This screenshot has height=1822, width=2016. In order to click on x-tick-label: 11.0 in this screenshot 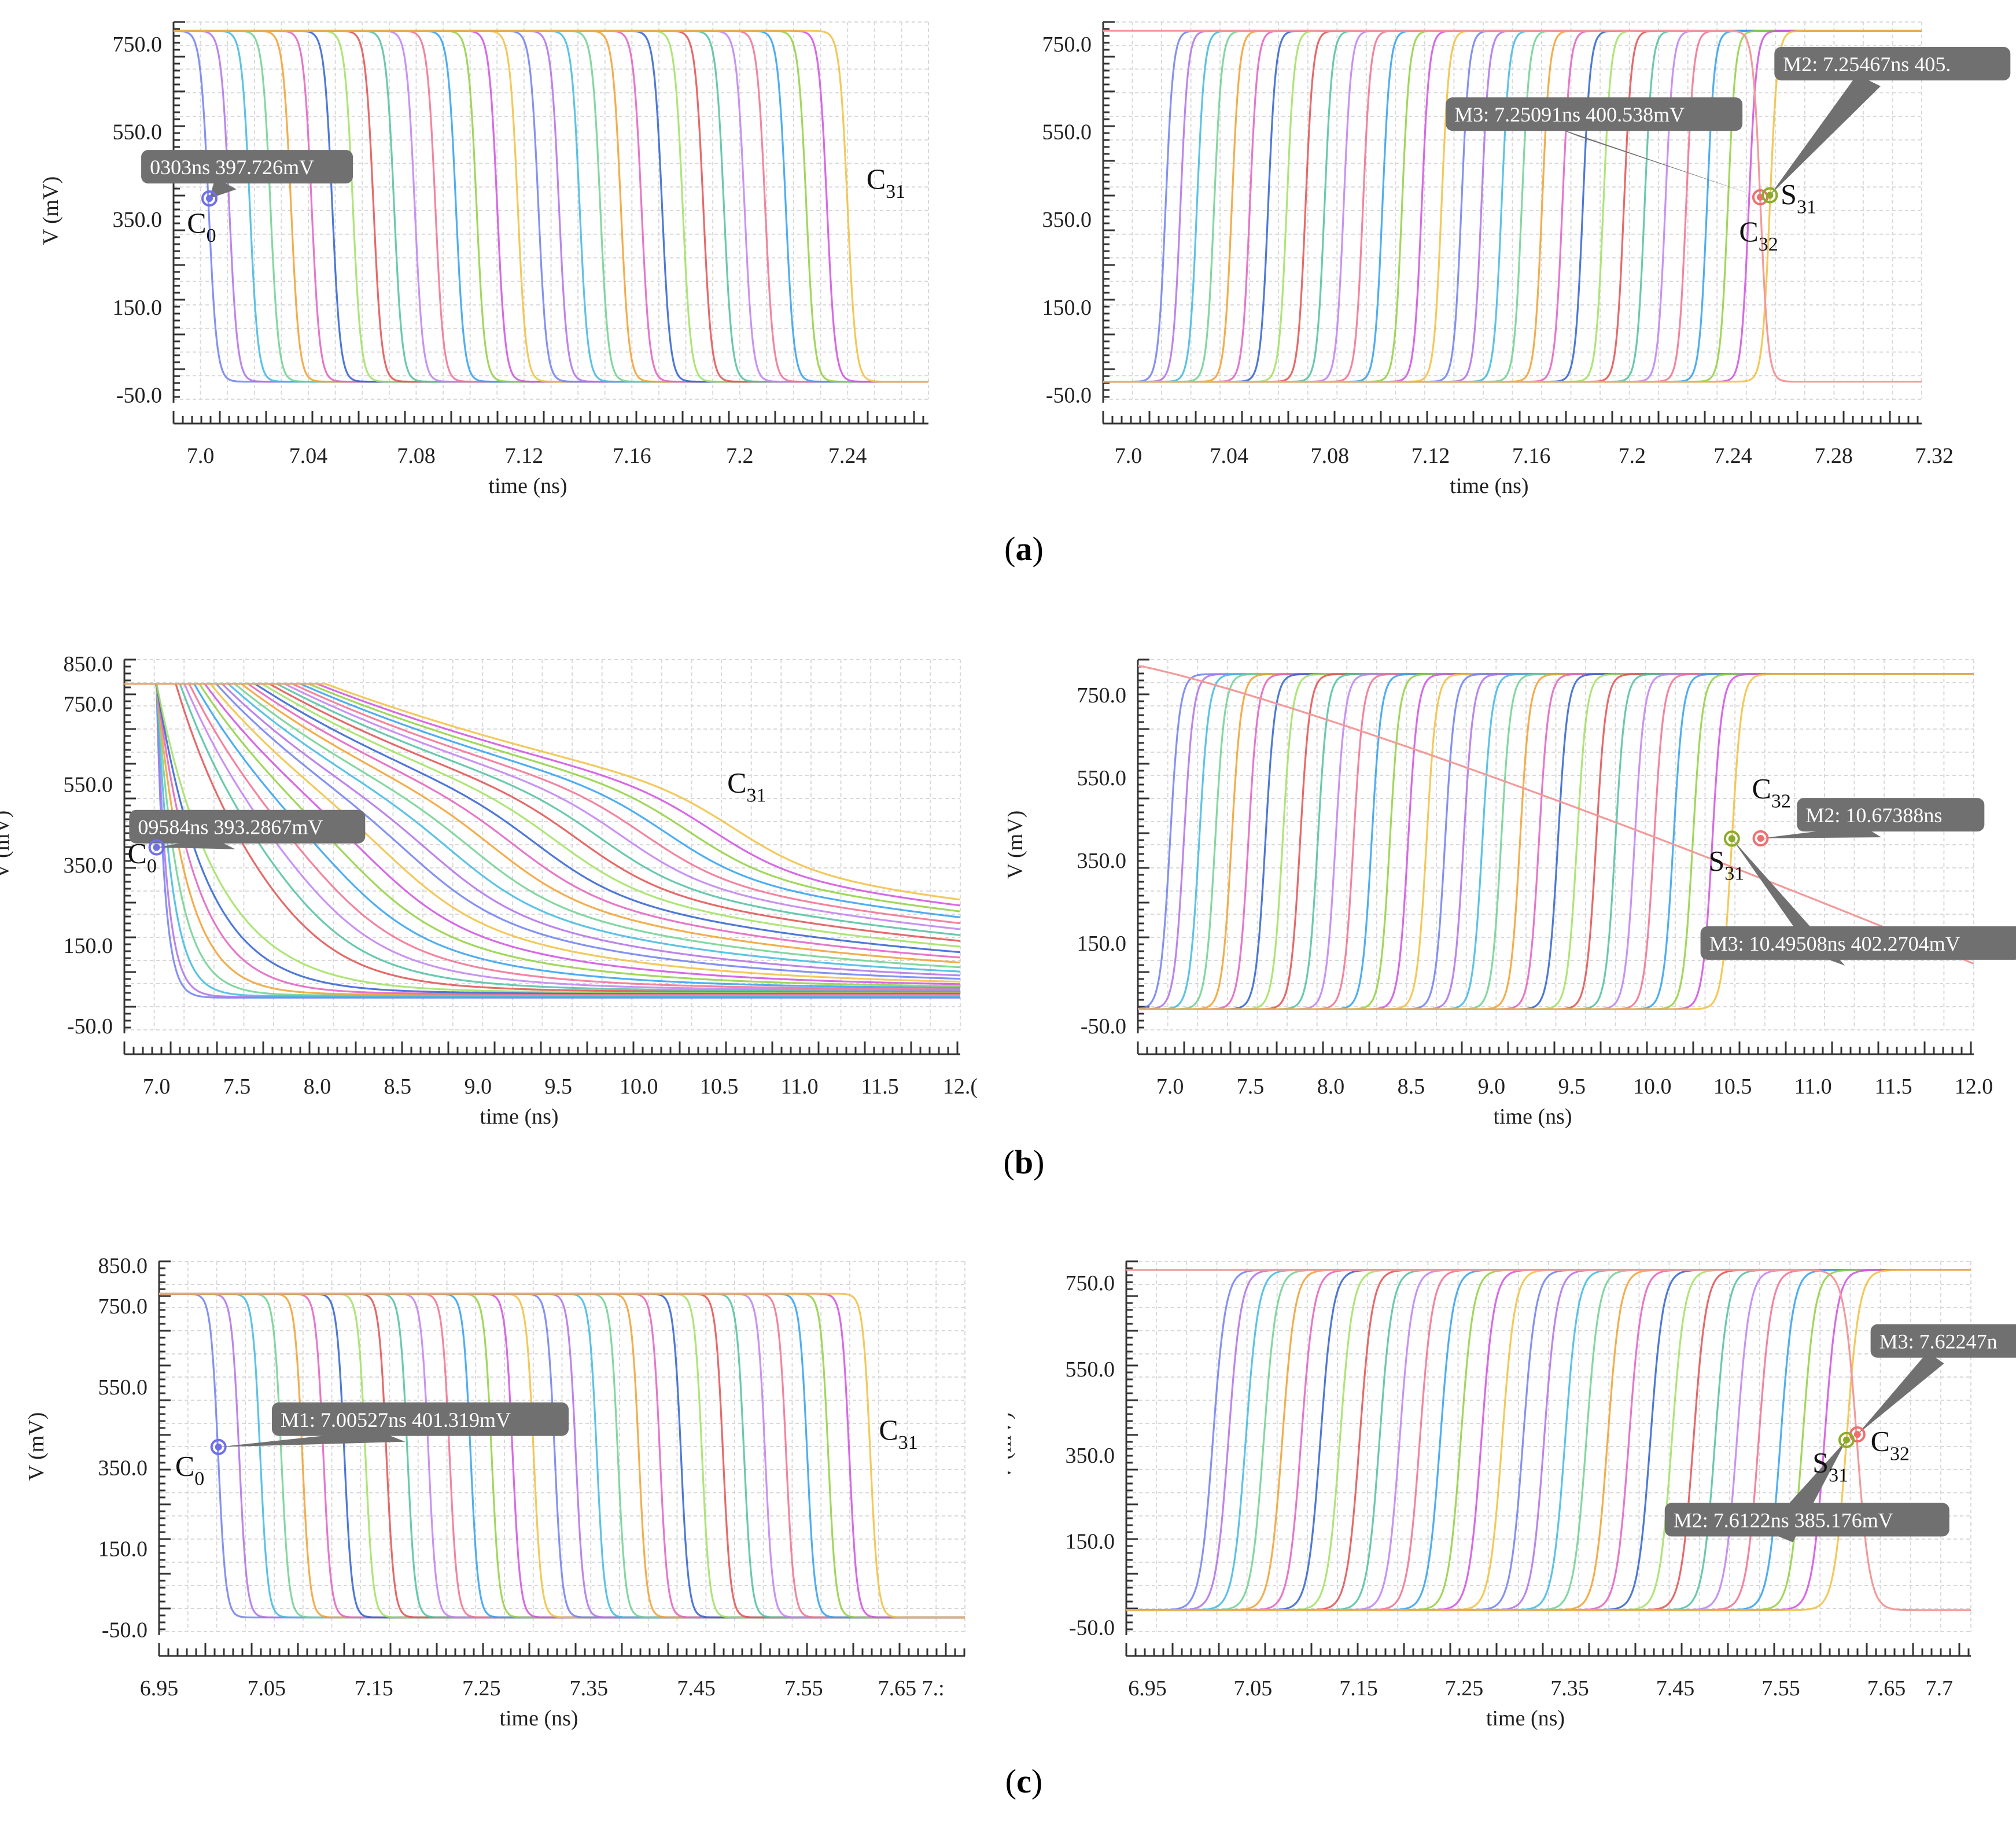, I will do `click(800, 1086)`.